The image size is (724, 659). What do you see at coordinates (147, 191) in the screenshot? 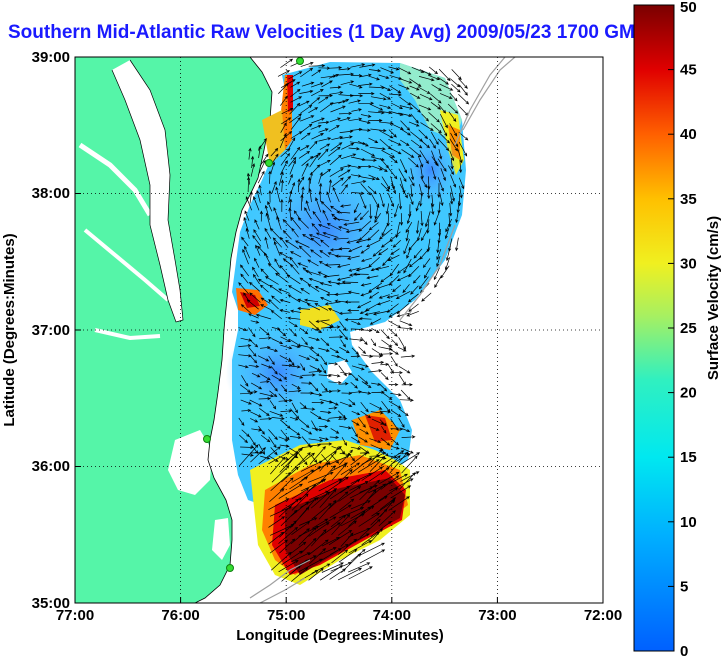
I see `coastline` at bounding box center [147, 191].